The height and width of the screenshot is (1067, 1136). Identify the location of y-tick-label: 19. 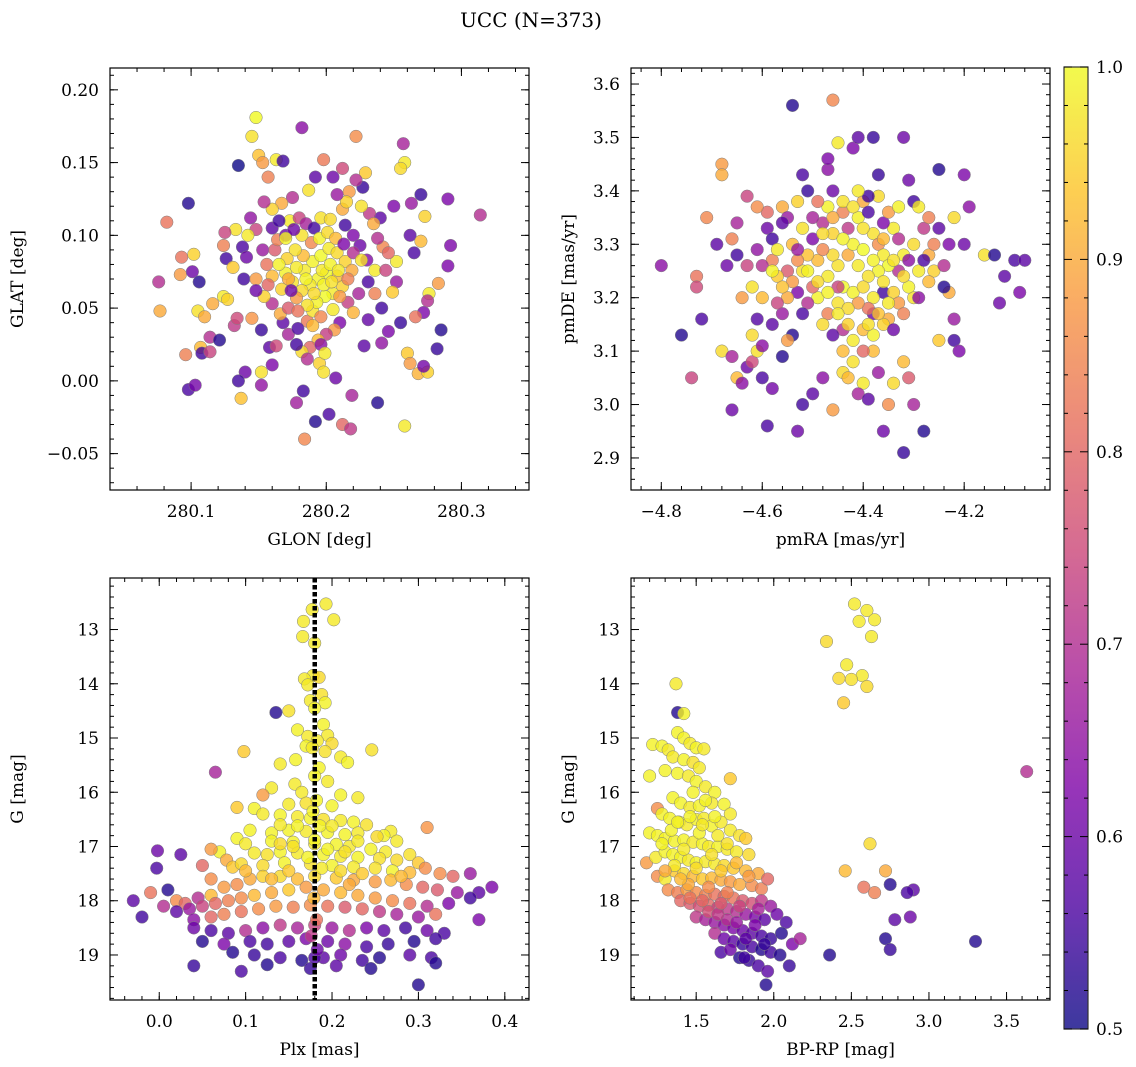
(88, 956).